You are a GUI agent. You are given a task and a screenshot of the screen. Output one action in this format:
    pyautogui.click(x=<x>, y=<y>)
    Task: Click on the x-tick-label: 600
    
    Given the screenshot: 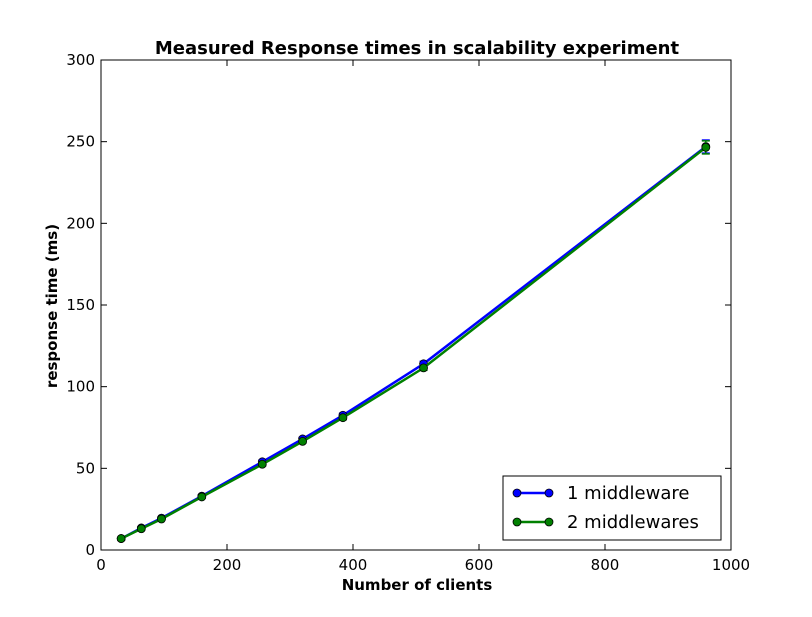 What is the action you would take?
    pyautogui.click(x=479, y=565)
    